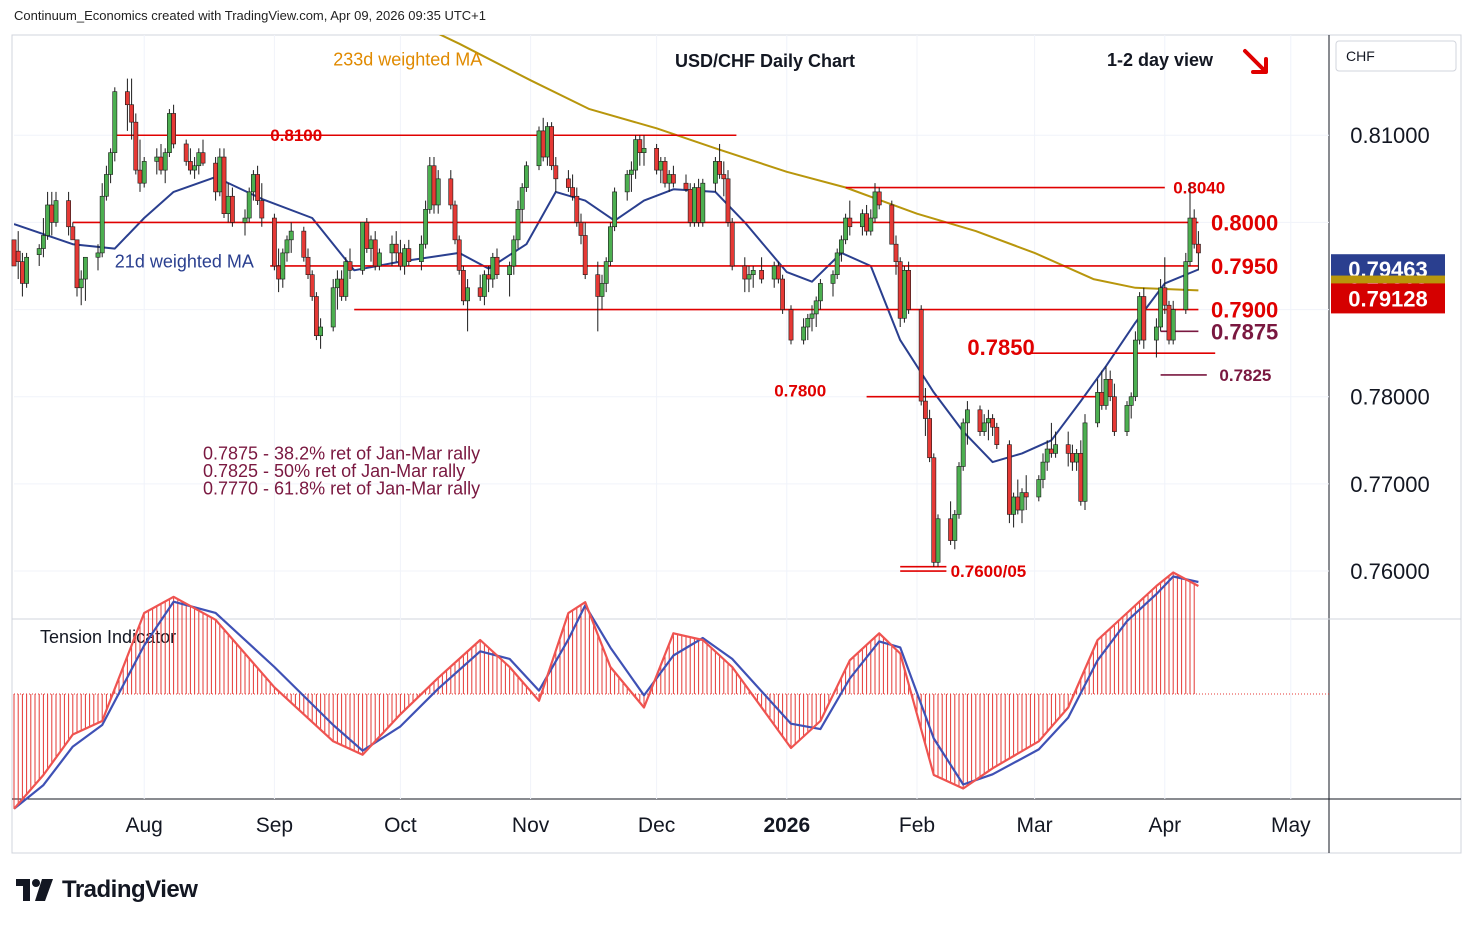 This screenshot has height=930, width=1474. What do you see at coordinates (786, 825) in the screenshot?
I see `time-tick-label: 2026` at bounding box center [786, 825].